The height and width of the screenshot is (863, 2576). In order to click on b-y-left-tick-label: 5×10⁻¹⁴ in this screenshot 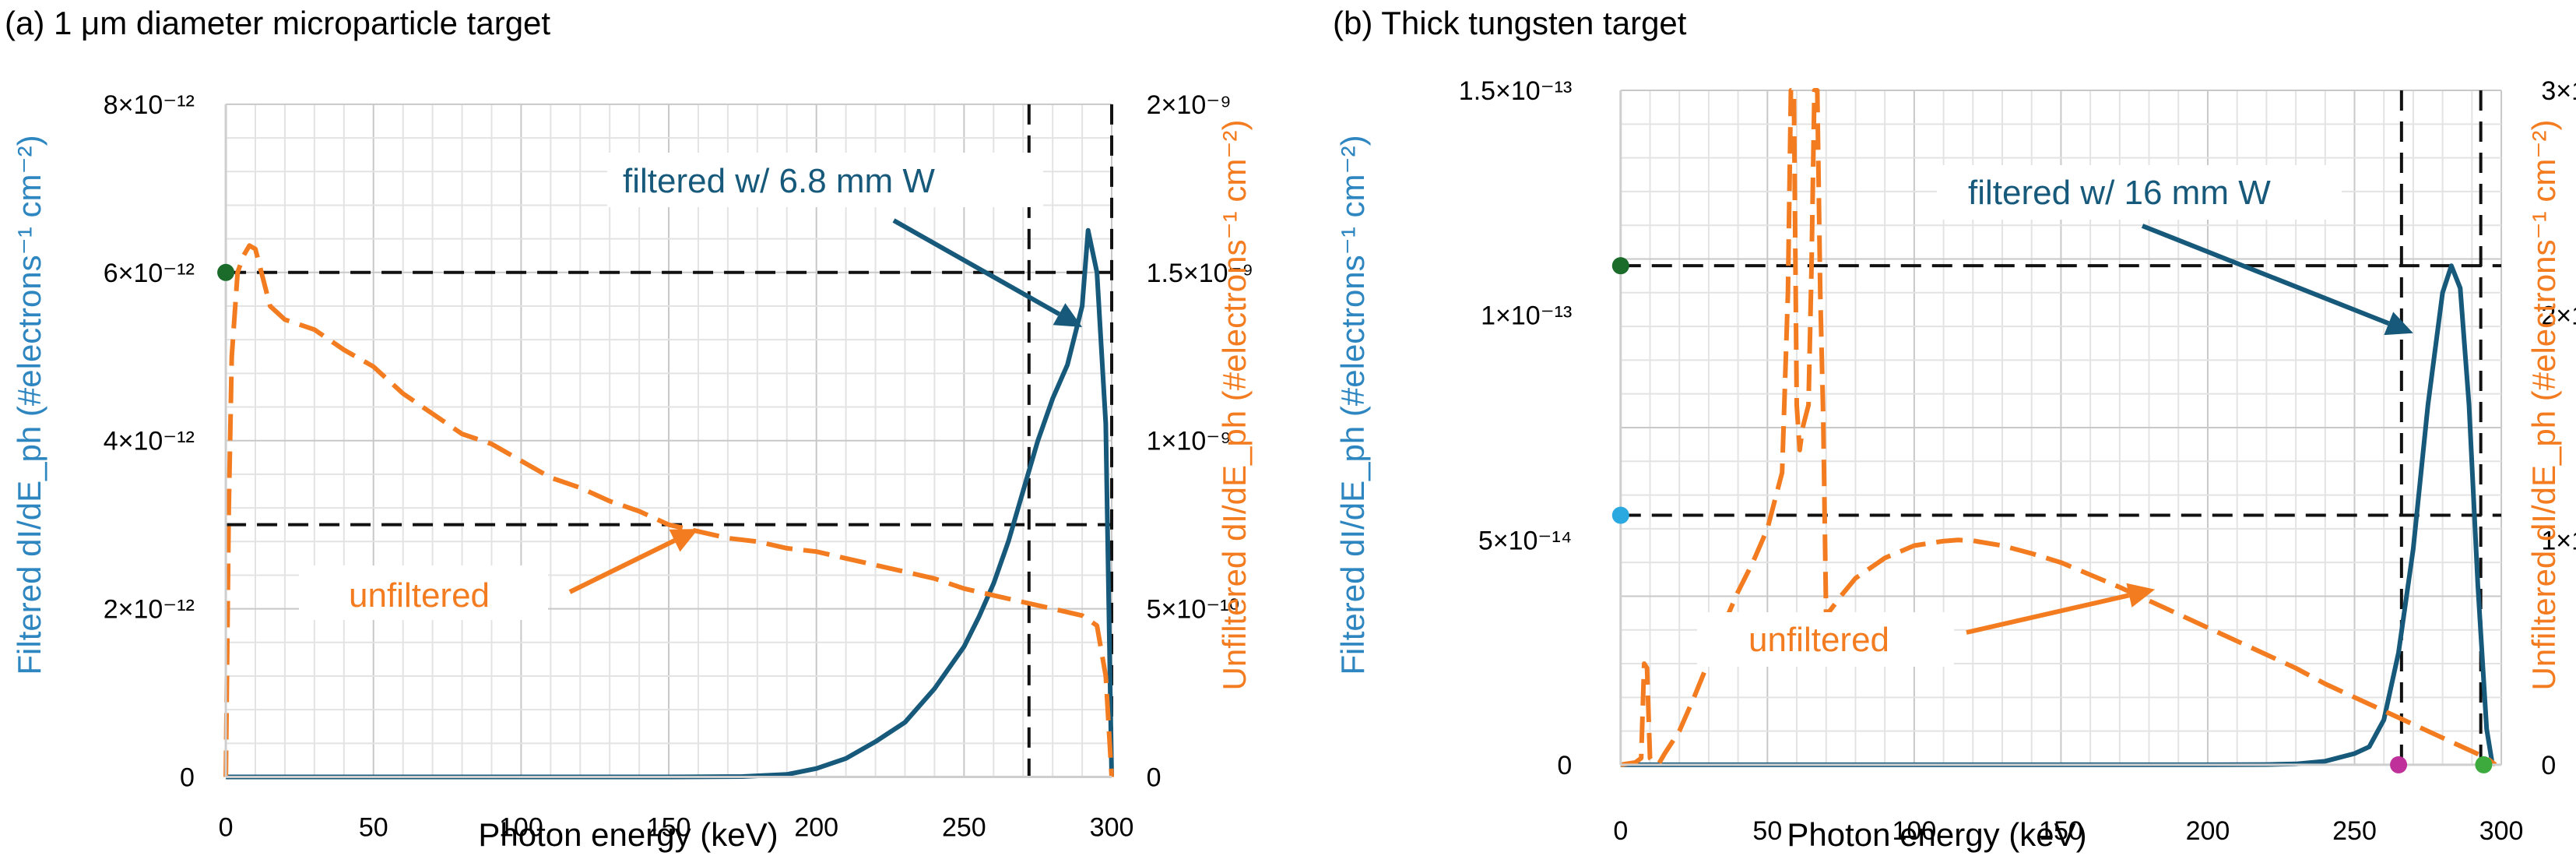, I will do `click(1525, 540)`.